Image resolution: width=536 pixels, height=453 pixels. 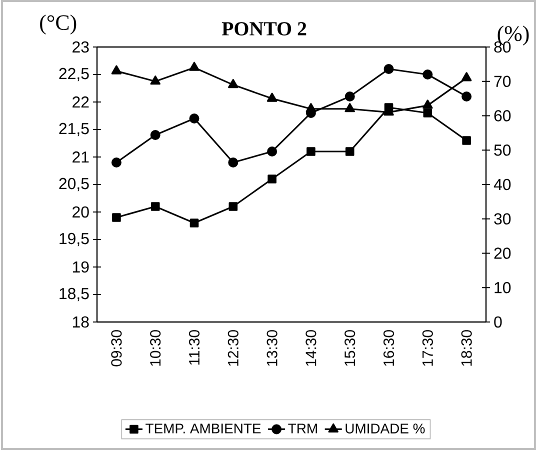 What do you see at coordinates (272, 348) in the screenshot?
I see `x-tick-label: 13:30` at bounding box center [272, 348].